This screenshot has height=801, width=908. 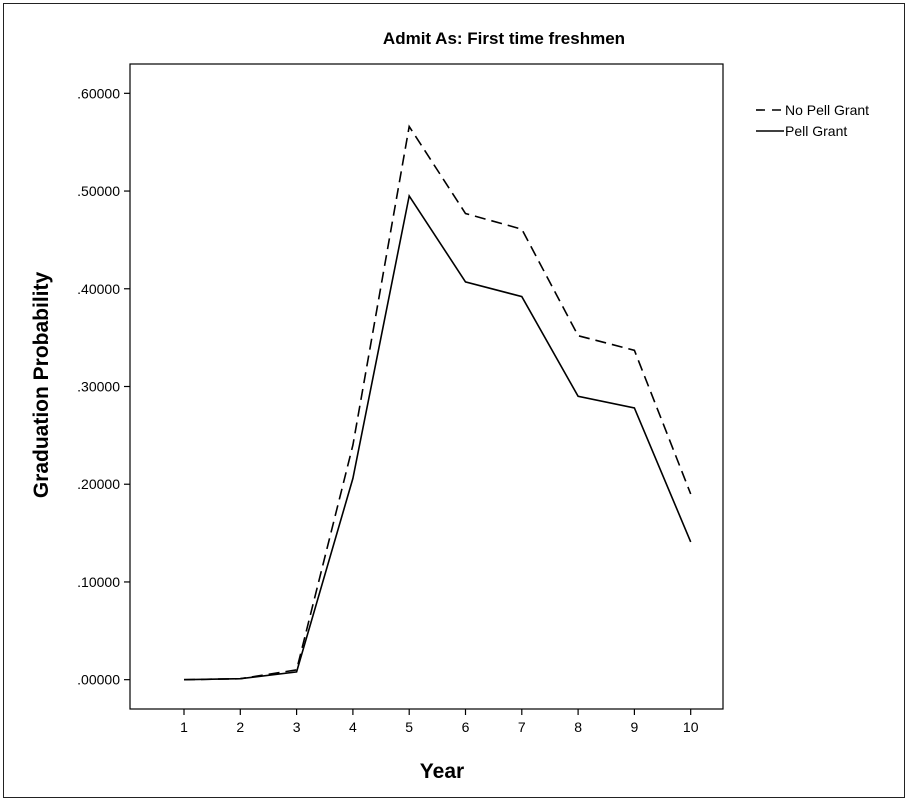 I want to click on x-axis-title: Year, so click(x=442, y=771).